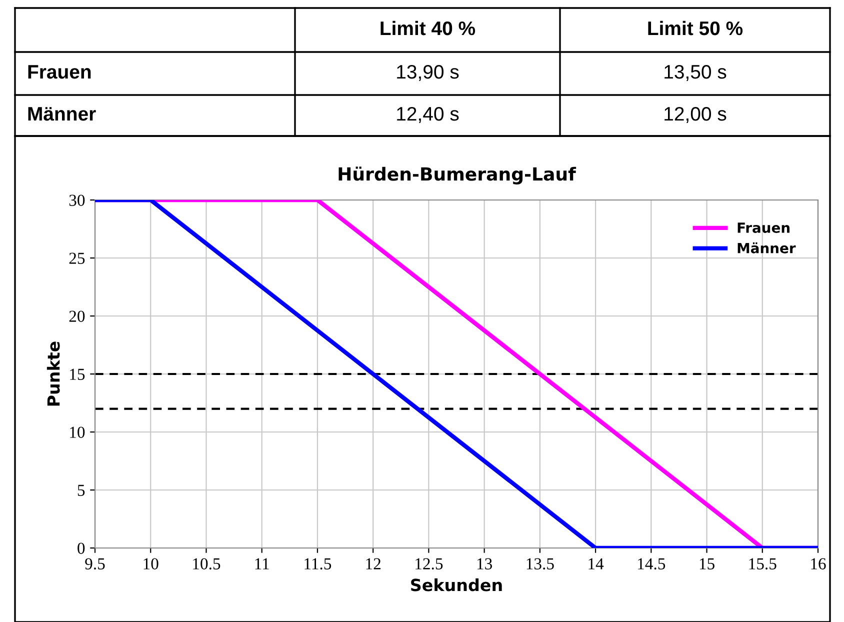 This screenshot has width=844, height=622. I want to click on y-tick-label: 0, so click(81, 548).